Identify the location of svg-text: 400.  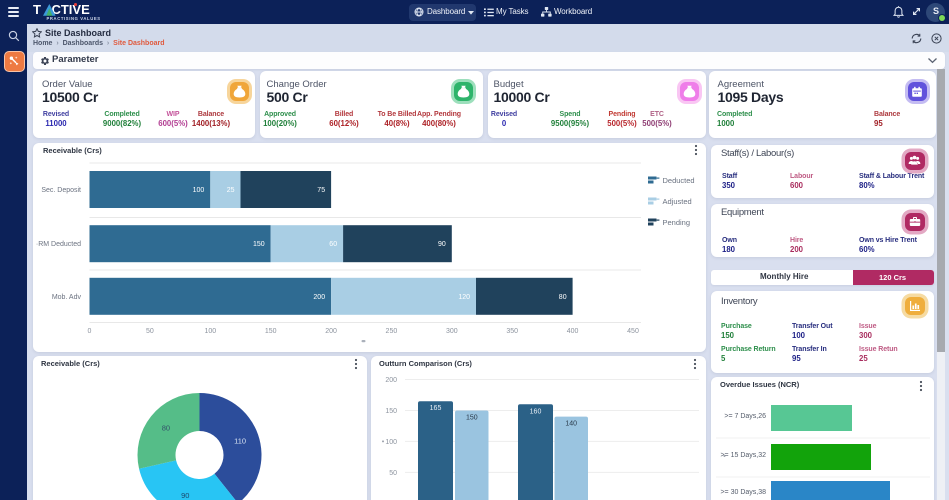
(573, 331).